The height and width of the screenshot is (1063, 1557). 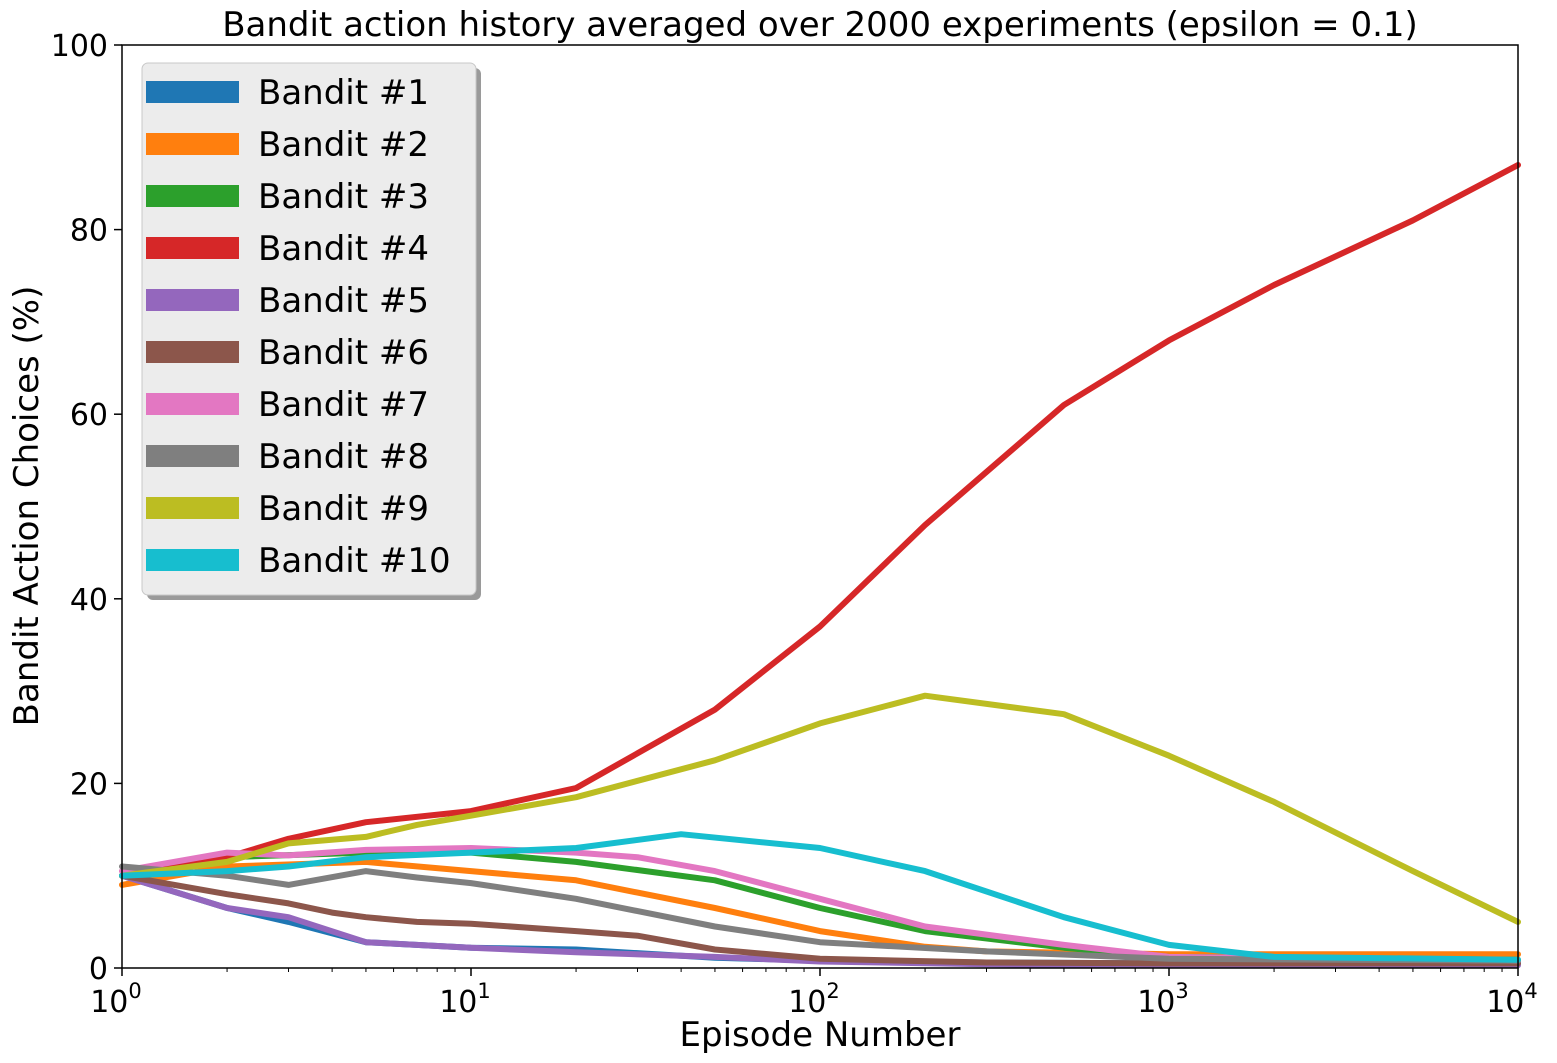 I want to click on x-tick-label: 10⁴, so click(x=1512, y=999).